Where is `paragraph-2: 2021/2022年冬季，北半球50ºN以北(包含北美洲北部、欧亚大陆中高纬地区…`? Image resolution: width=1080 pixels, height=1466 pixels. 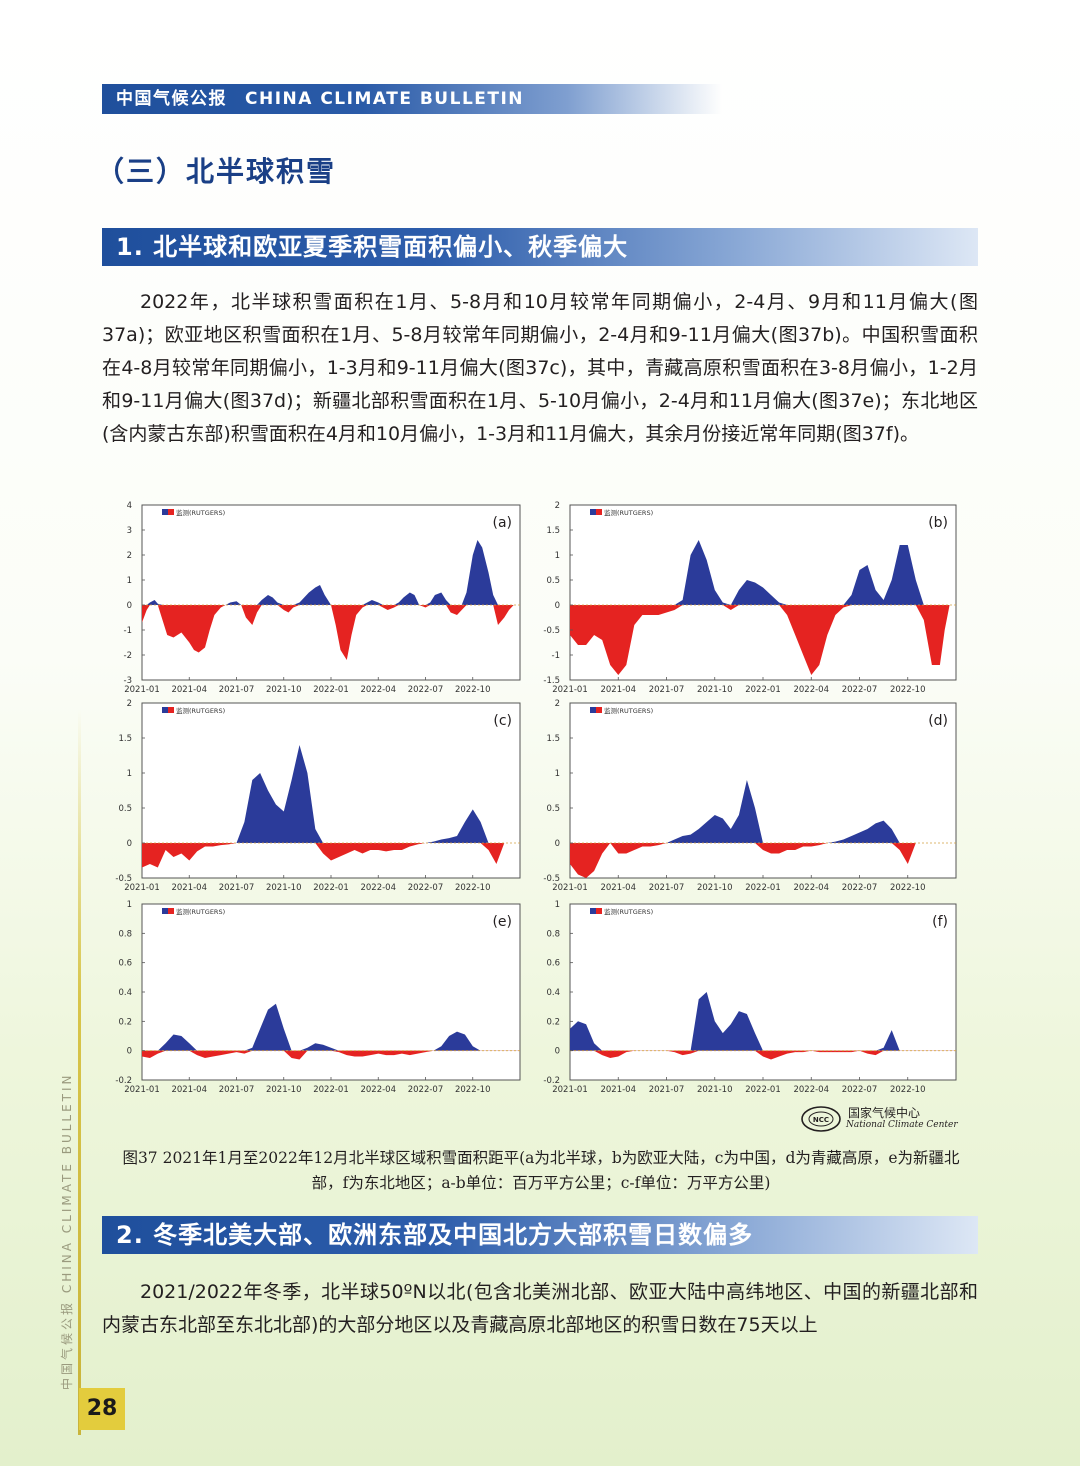 paragraph-2: 2021/2022年冬季，北半球50ºN以北(包含北美洲北部、欧亚大陆中高纬地区… is located at coordinates (540, 1308).